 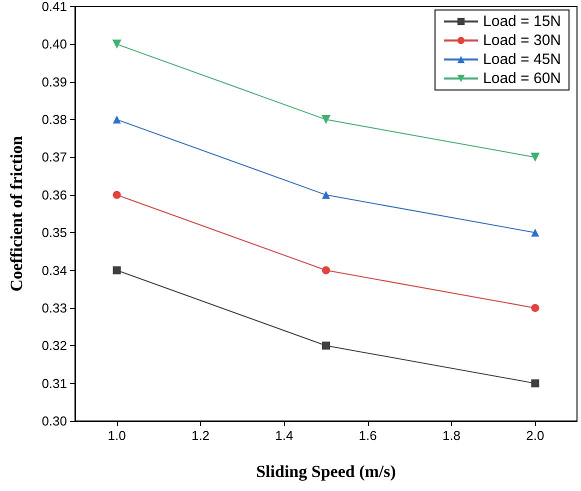 I want to click on legend-label: Load = 30N, so click(x=522, y=40).